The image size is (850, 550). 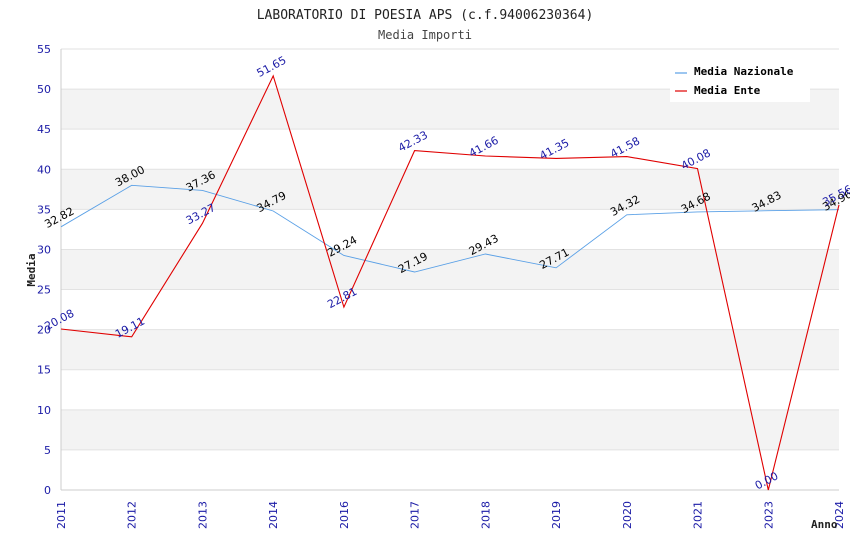 What do you see at coordinates (824, 524) in the screenshot?
I see `x-axis-label: Anno` at bounding box center [824, 524].